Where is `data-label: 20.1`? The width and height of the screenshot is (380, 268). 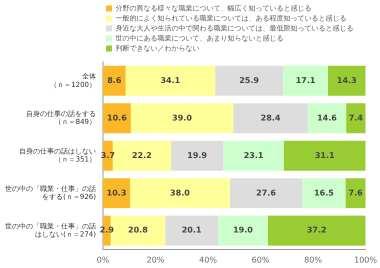 data-label: 20.1 is located at coordinates (192, 230).